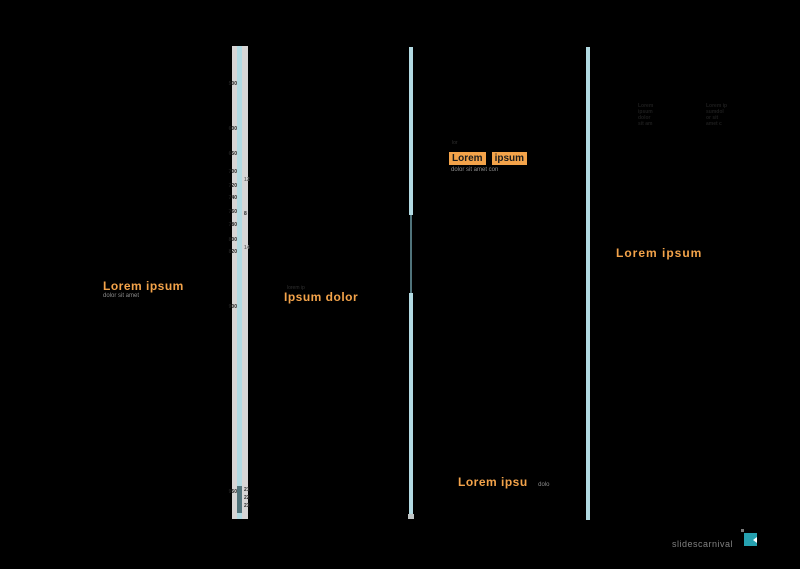 Image resolution: width=800 pixels, height=569 pixels. What do you see at coordinates (714, 124) in the screenshot?
I see `legend-line: amet c` at bounding box center [714, 124].